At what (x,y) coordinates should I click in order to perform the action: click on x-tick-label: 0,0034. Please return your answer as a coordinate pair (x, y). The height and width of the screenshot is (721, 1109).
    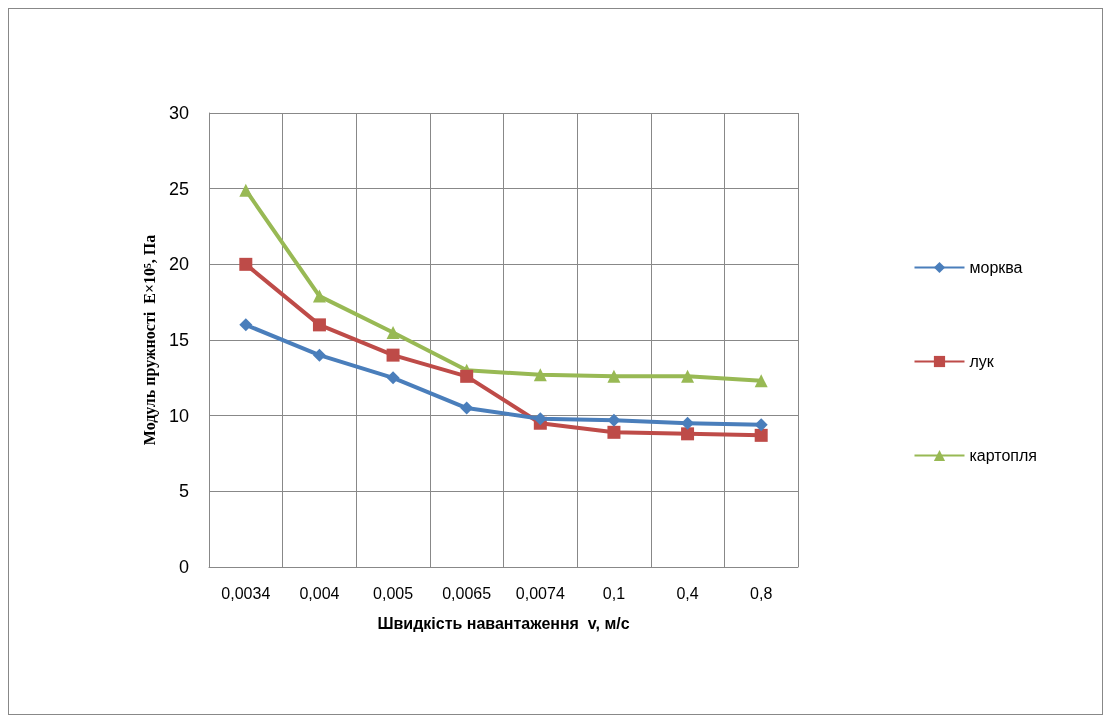
    Looking at the image, I should click on (246, 593).